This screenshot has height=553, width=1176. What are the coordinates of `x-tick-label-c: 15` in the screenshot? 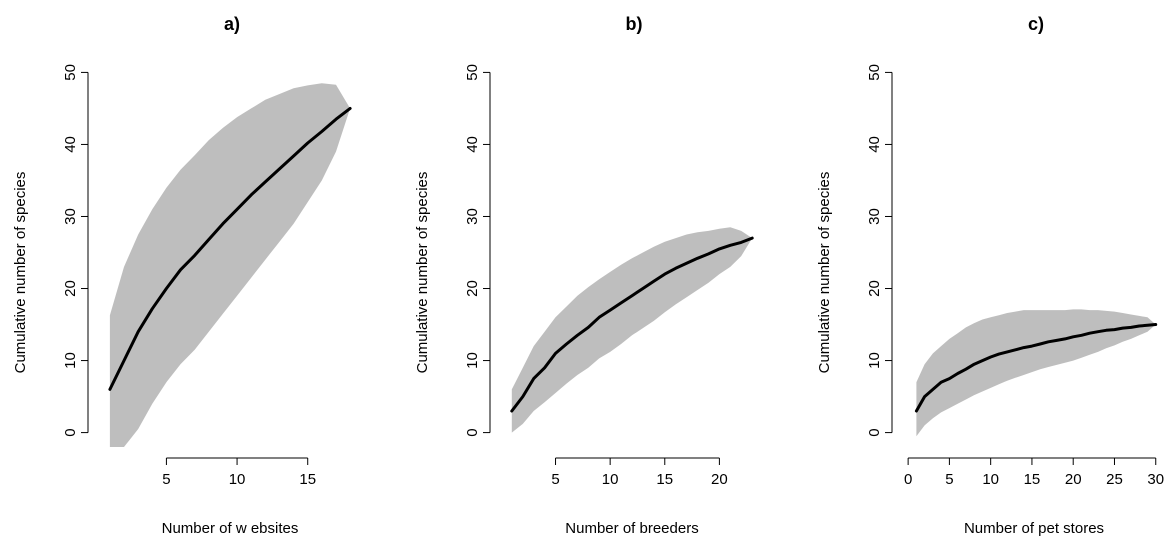 It's located at (1032, 479).